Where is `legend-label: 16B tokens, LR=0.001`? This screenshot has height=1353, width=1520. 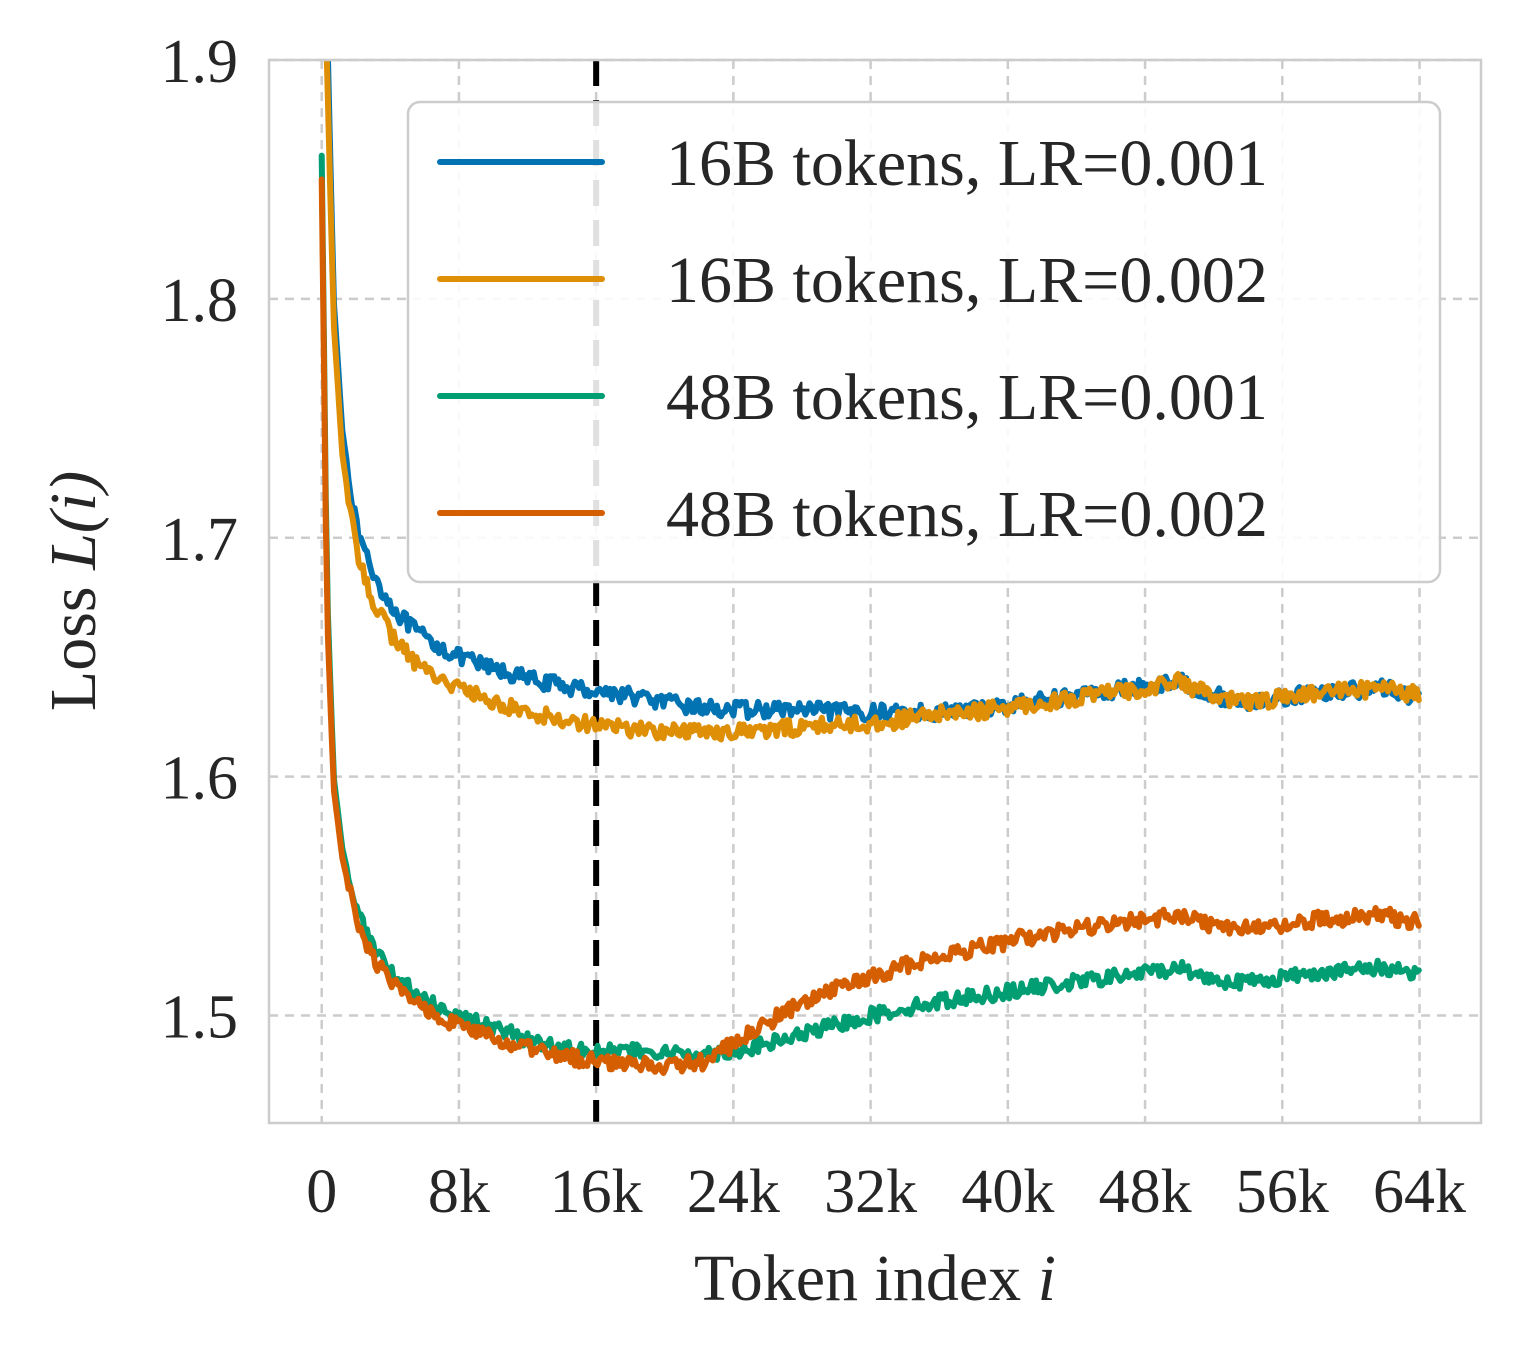
legend-label: 16B tokens, LR=0.001 is located at coordinates (967, 163).